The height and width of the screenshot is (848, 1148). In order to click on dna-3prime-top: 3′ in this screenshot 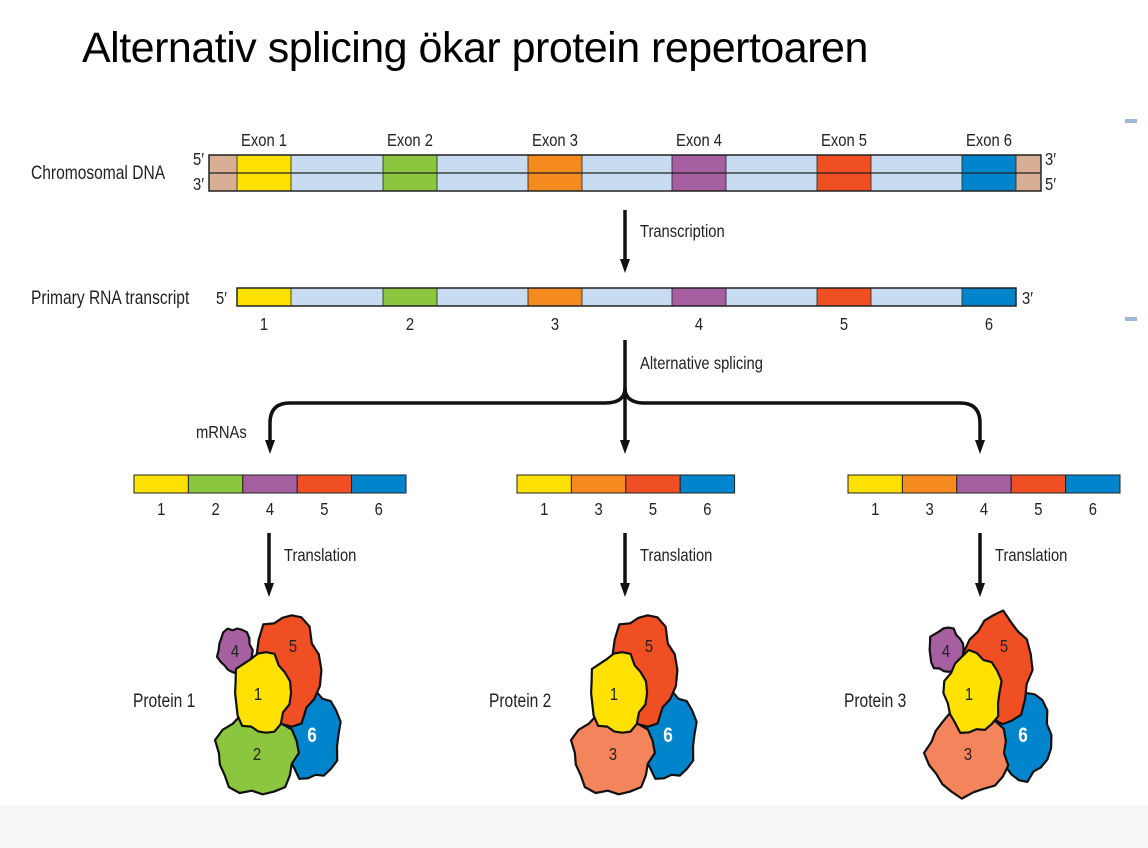, I will do `click(1050, 160)`.